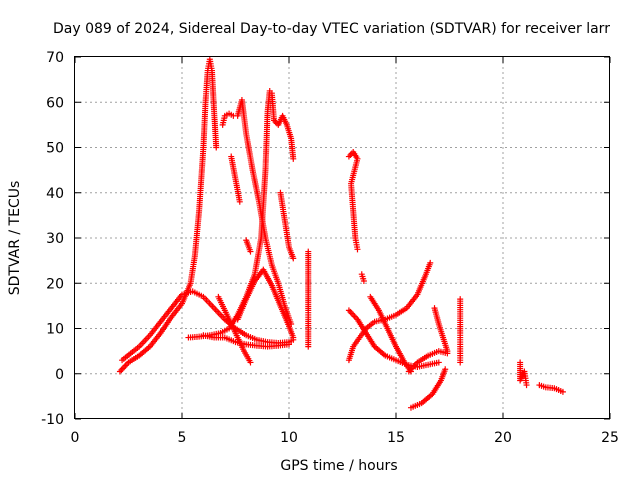  Describe the element at coordinates (55, 194) in the screenshot. I see `y-tick-label: 40` at that location.